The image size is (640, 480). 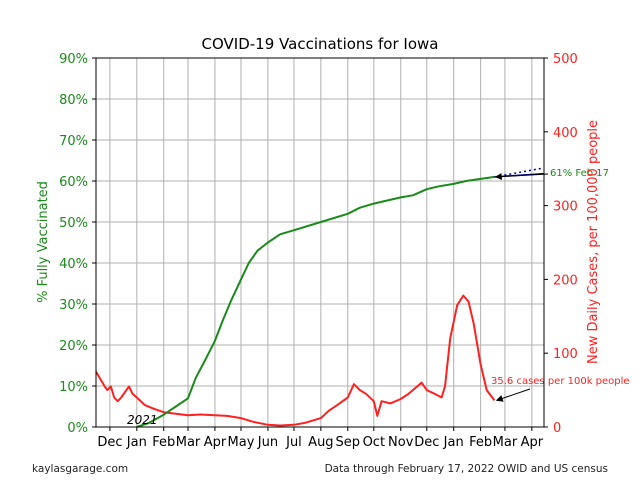 I want to click on x-tick-label: Jul, so click(x=293, y=442).